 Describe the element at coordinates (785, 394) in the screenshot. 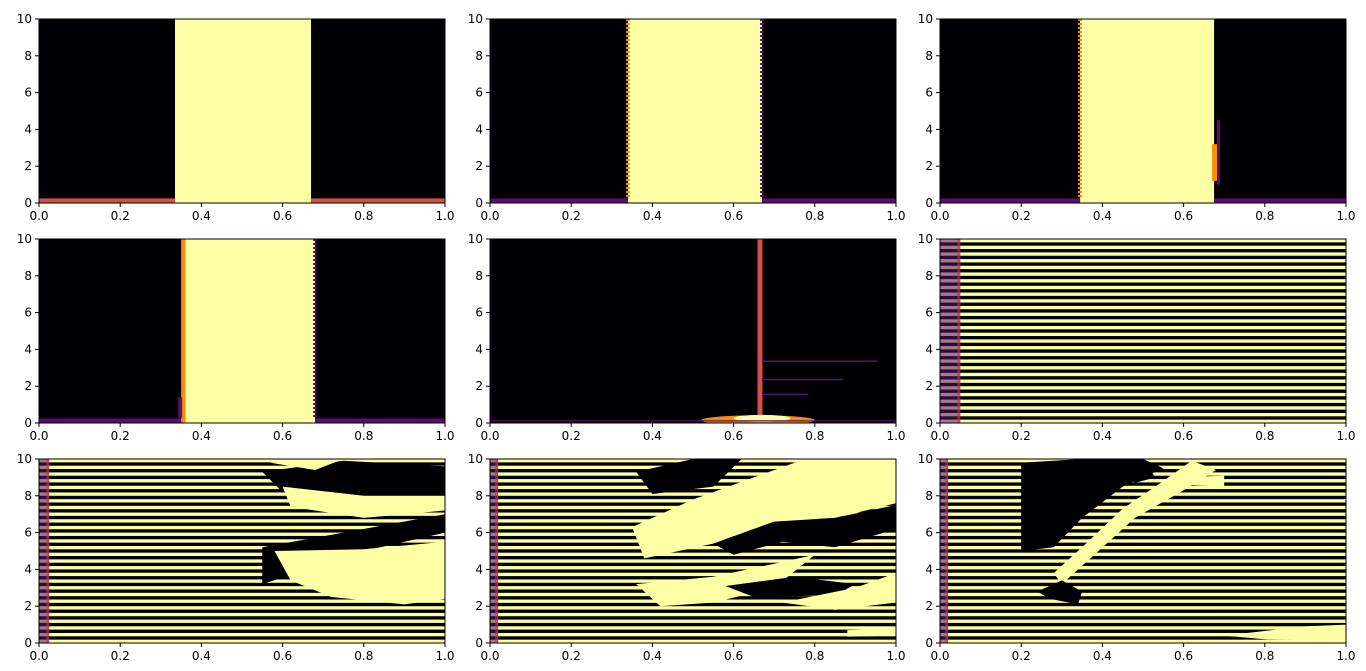

I see `heatmap-streak` at that location.